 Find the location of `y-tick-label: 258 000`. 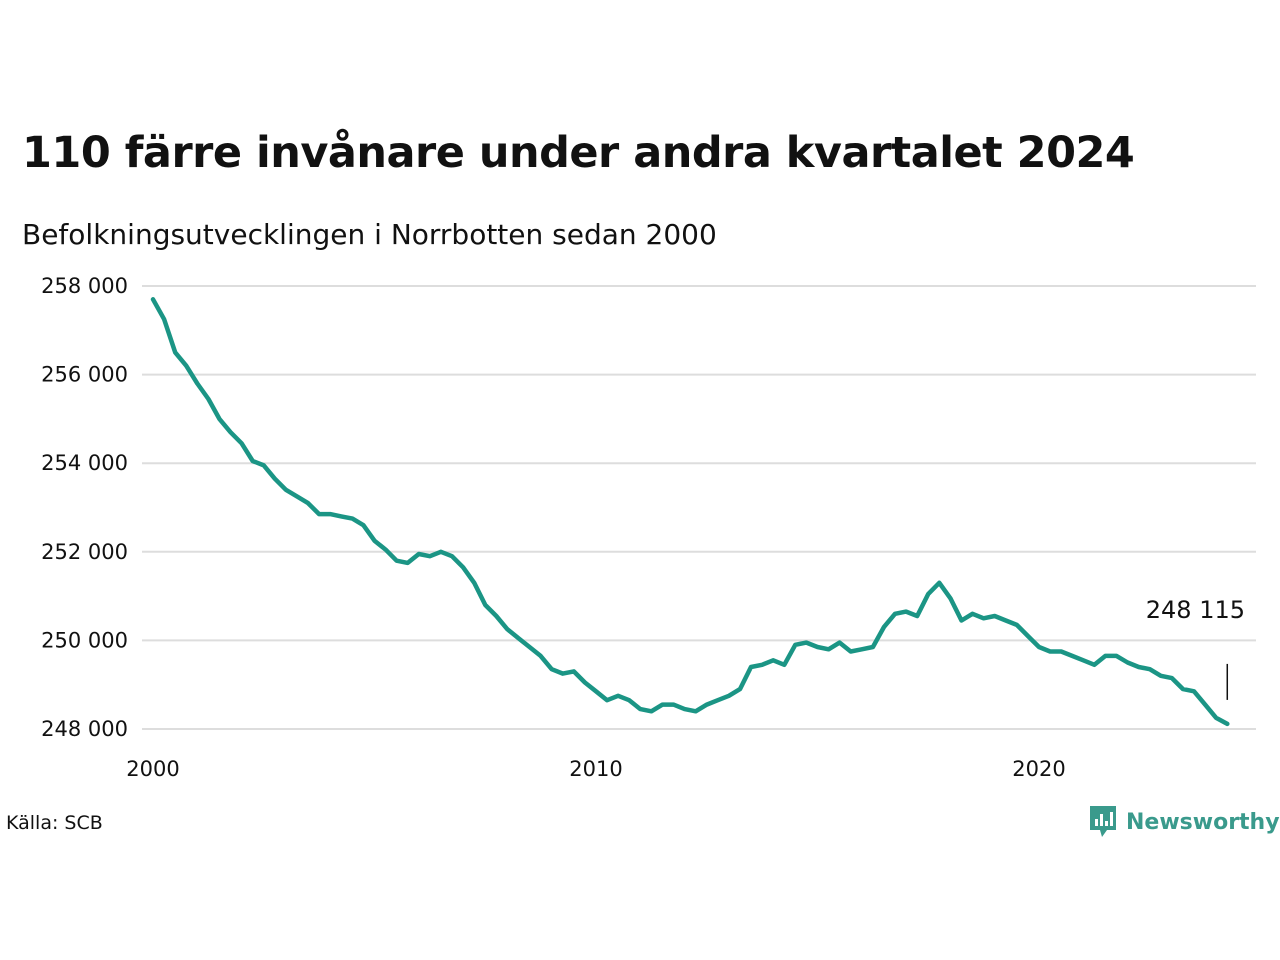

y-tick-label: 258 000 is located at coordinates (84, 286).